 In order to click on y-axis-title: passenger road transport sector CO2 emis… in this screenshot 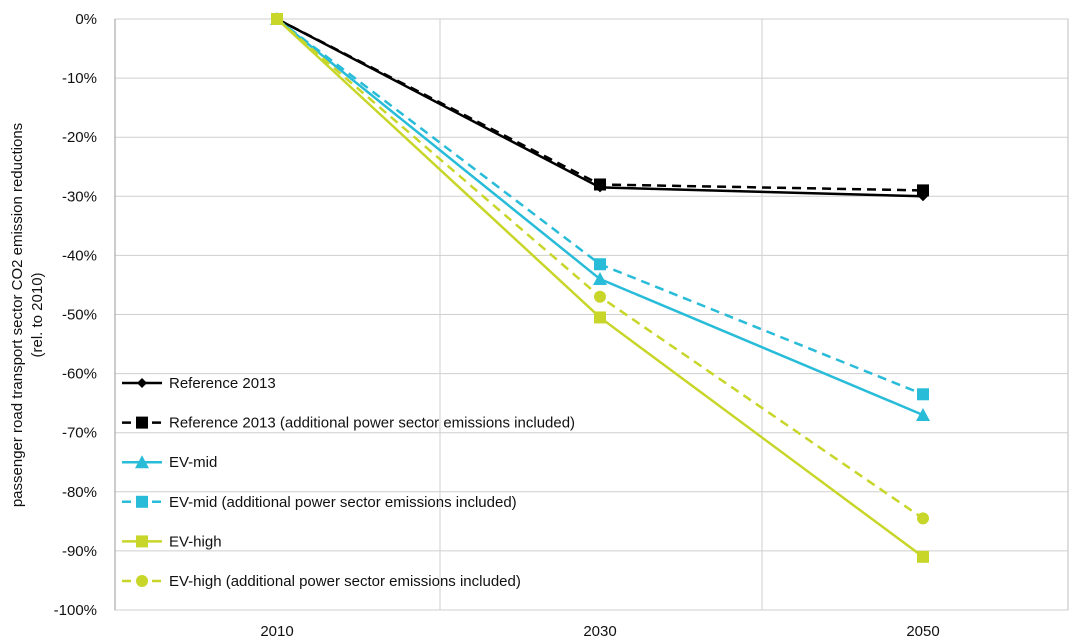, I will do `click(17, 315)`.